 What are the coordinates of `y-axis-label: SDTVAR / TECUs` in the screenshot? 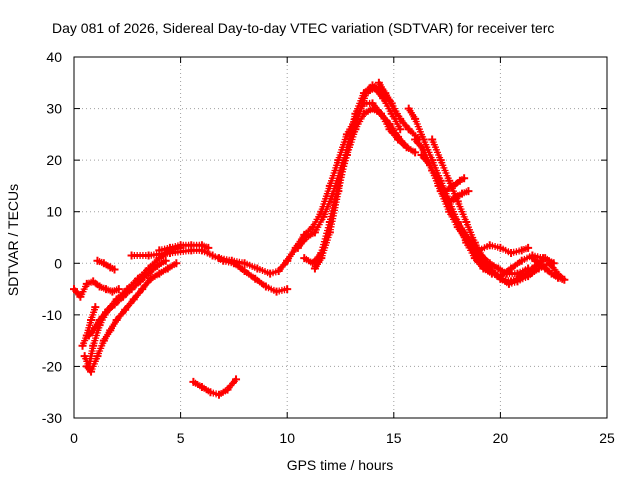 It's located at (13, 240).